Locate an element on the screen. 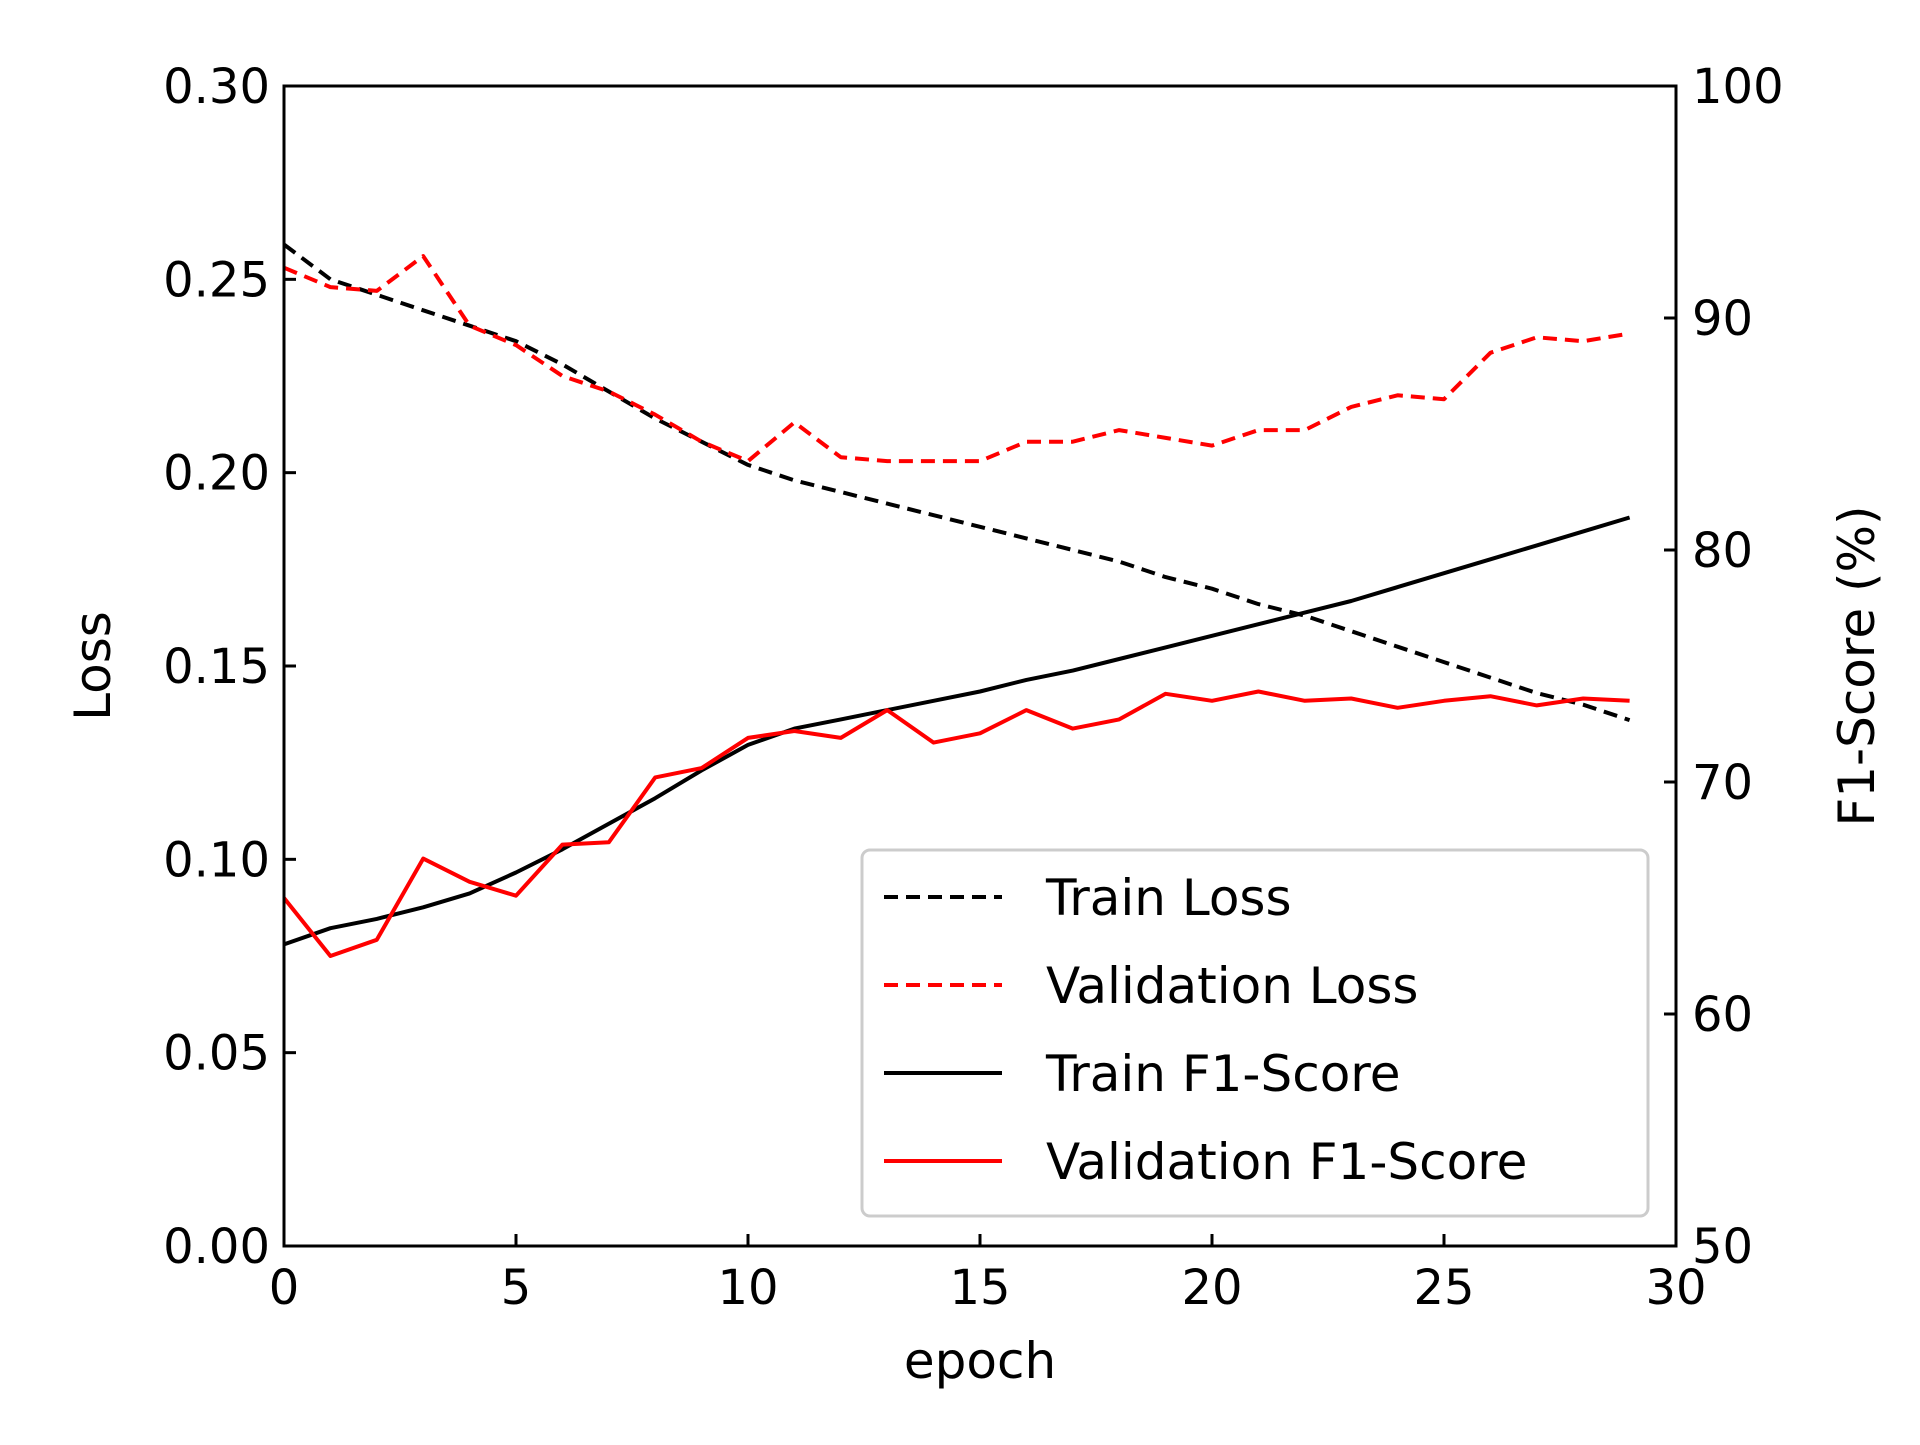 This screenshot has height=1445, width=1920. x-tick-label: 0 is located at coordinates (284, 1288).